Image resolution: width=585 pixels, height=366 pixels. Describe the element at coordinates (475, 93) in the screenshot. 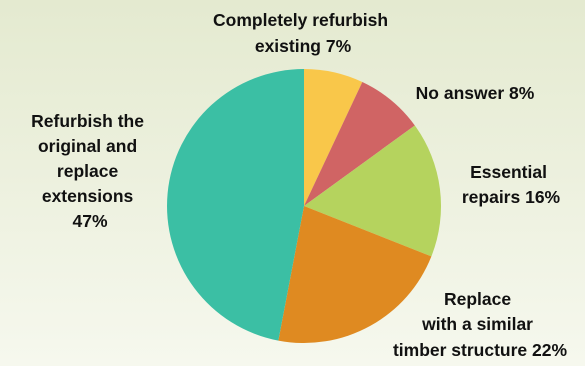

I see `label-no-answer: No answer 8%` at that location.